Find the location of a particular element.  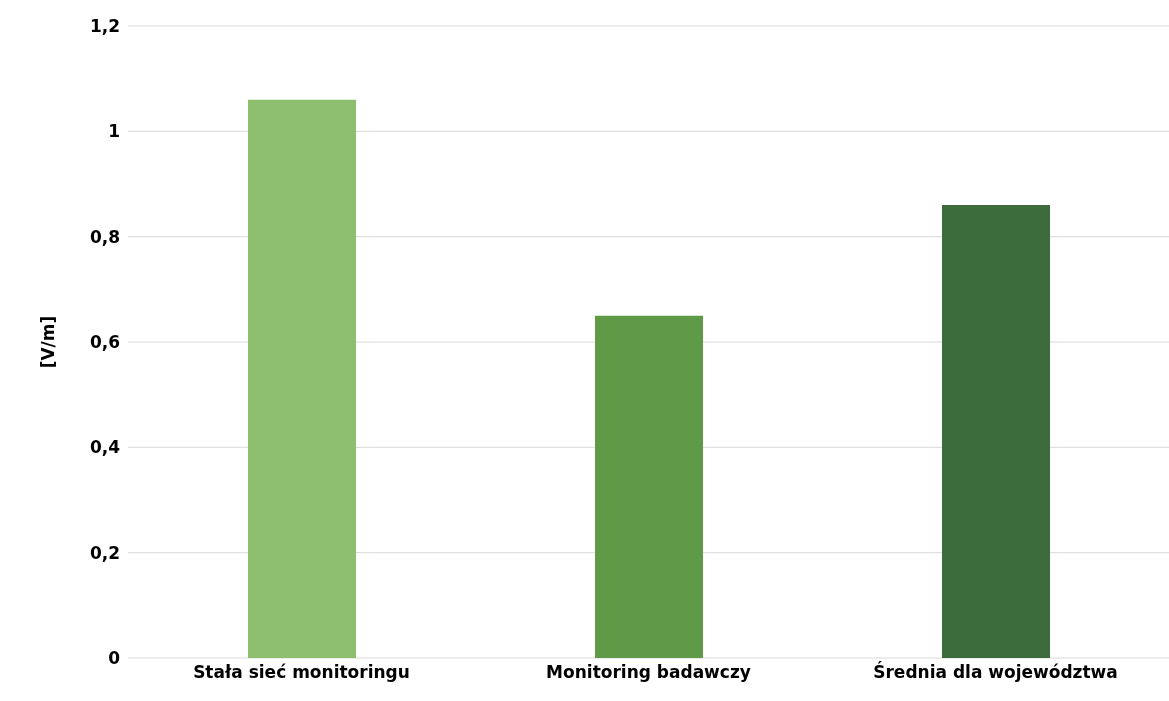

y-axis-title: [V/m] is located at coordinates (48, 342).